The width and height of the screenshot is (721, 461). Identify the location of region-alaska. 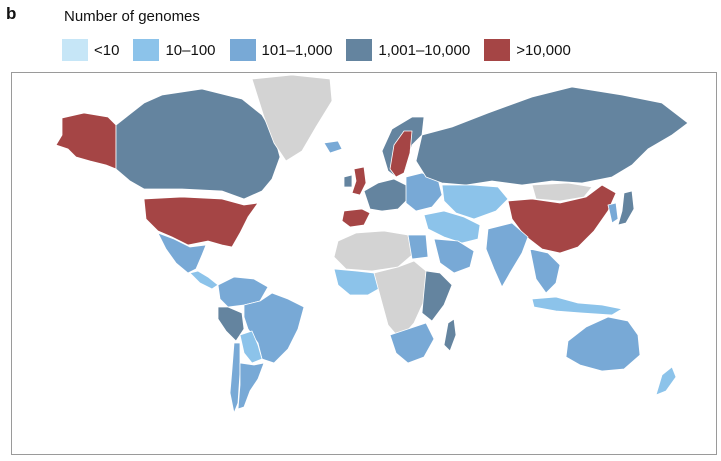
(86, 141).